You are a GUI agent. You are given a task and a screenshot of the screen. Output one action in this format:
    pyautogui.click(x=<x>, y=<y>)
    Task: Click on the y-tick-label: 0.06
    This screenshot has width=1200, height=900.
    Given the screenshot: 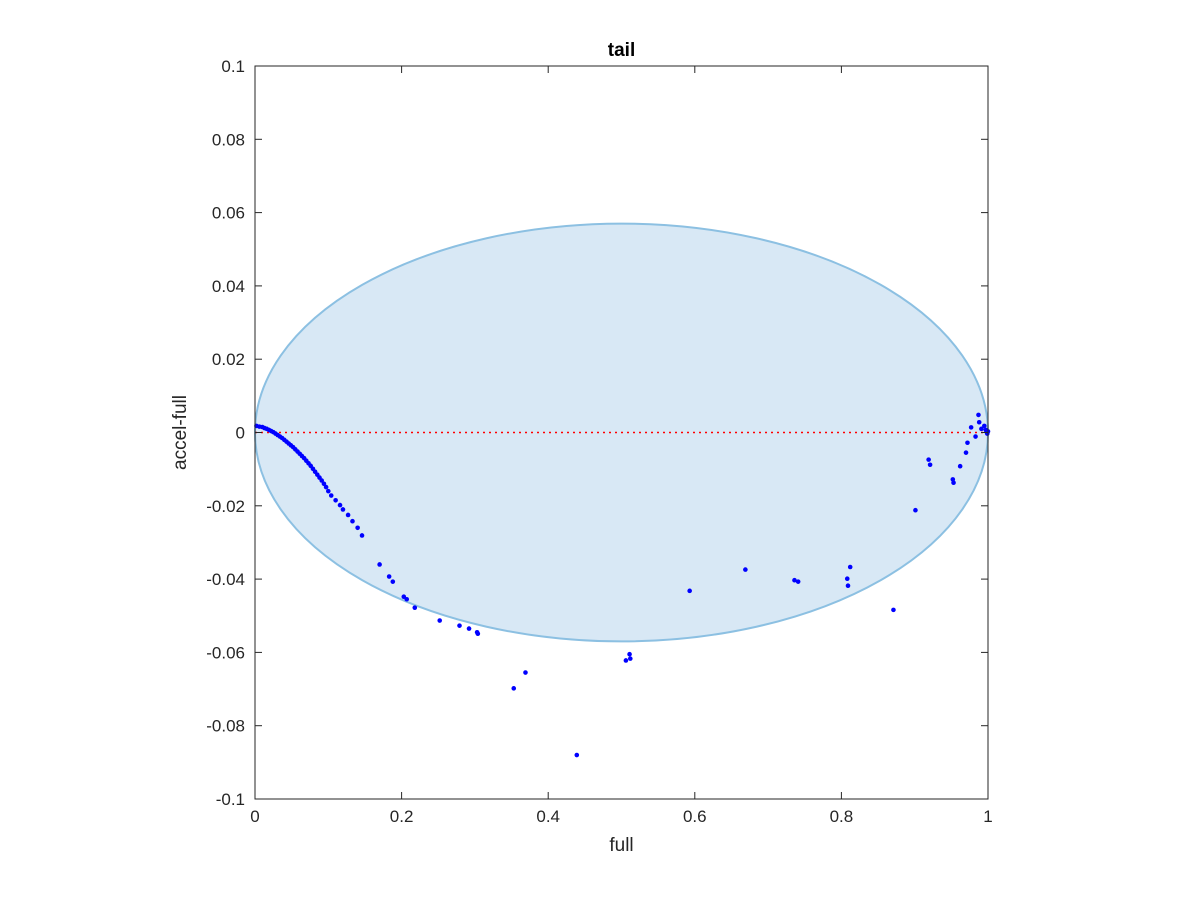 What is the action you would take?
    pyautogui.click(x=228, y=213)
    